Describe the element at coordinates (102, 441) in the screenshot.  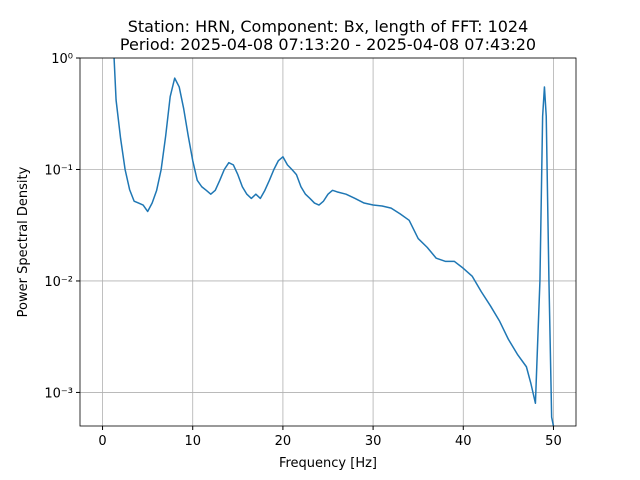
I see `x-tick-label: 0` at that location.